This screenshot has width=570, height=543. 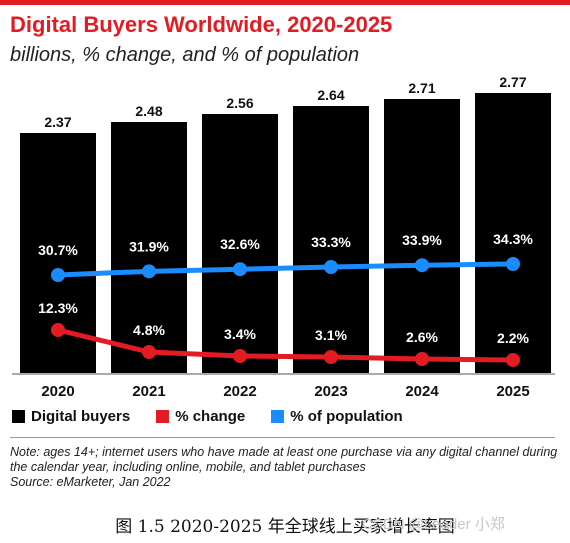 I want to click on point-pct-population-2023, so click(x=331, y=267).